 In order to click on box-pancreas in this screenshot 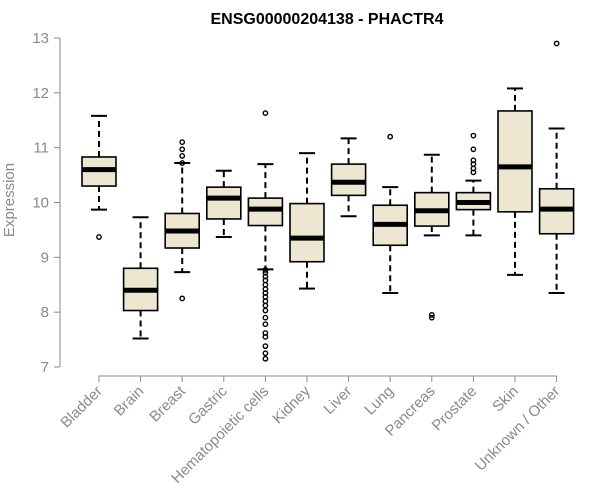, I will do `click(431, 237)`.